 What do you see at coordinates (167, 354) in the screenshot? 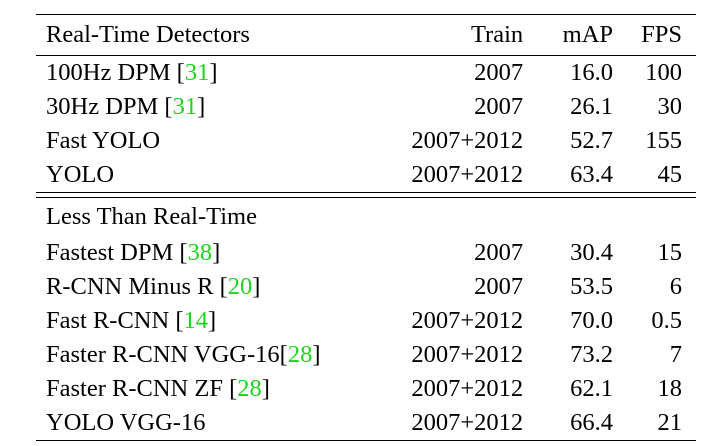
I see `detector-label: Faster R-CNN VGG-16[` at bounding box center [167, 354].